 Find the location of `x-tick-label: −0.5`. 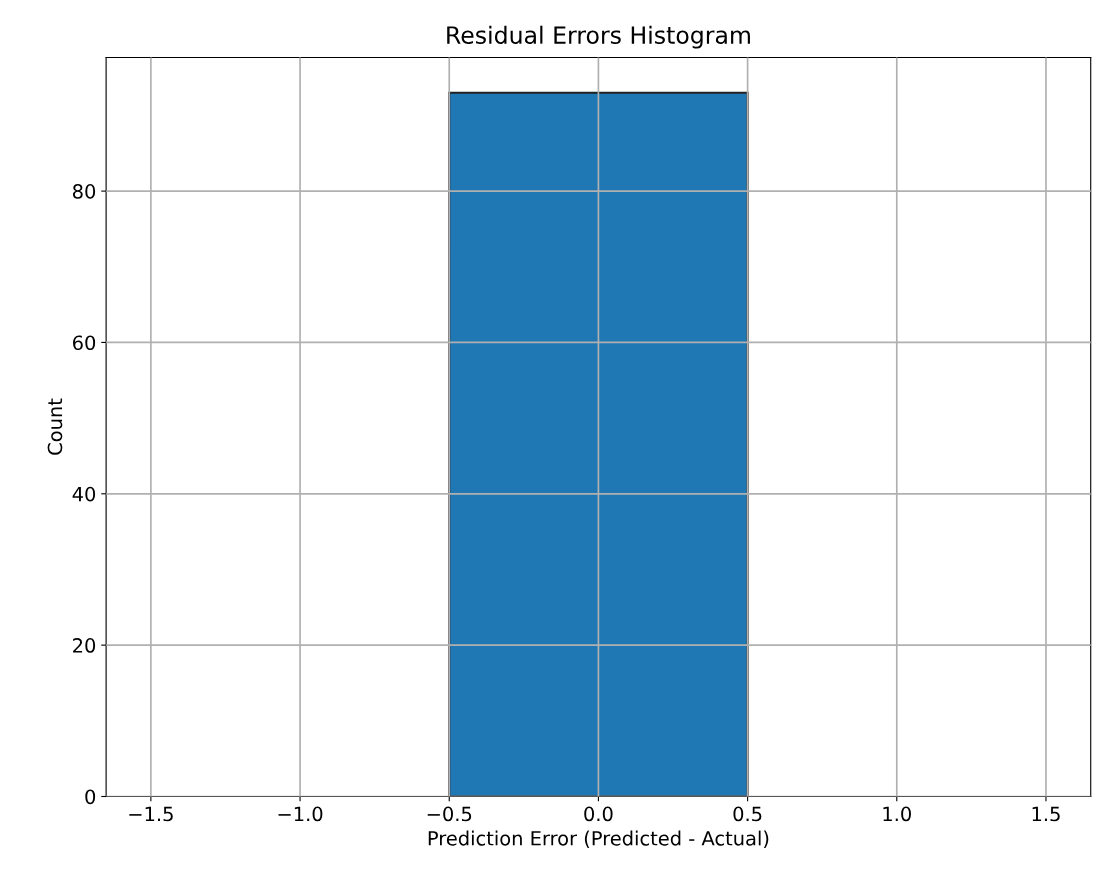

x-tick-label: −0.5 is located at coordinates (449, 814).